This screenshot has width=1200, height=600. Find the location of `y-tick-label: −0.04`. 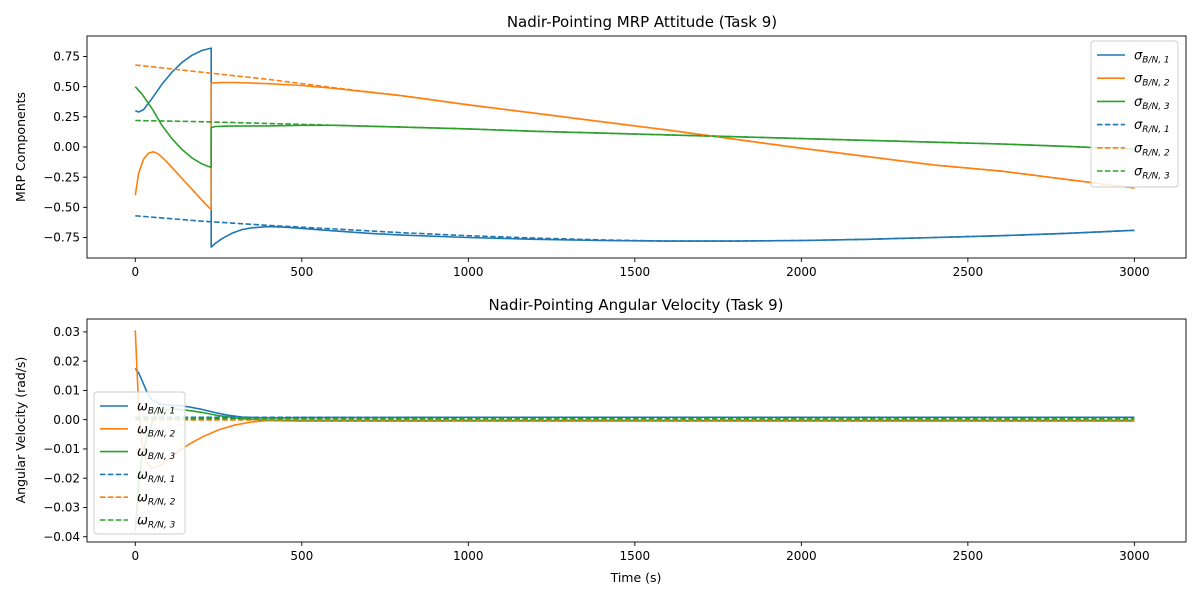

y-tick-label: −0.04 is located at coordinates (61, 537).